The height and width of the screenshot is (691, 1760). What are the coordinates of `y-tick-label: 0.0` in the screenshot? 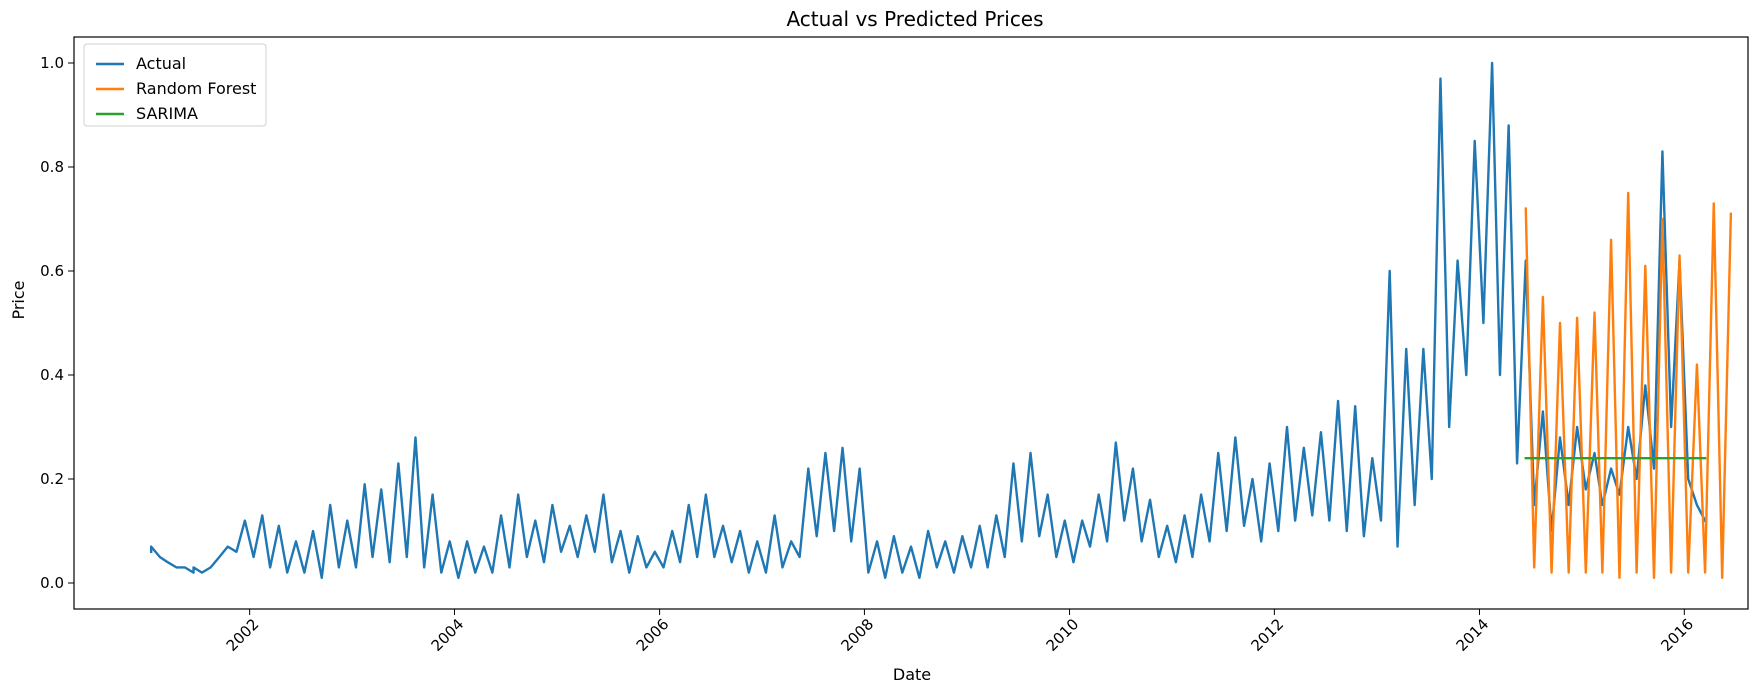 It's located at (52, 583).